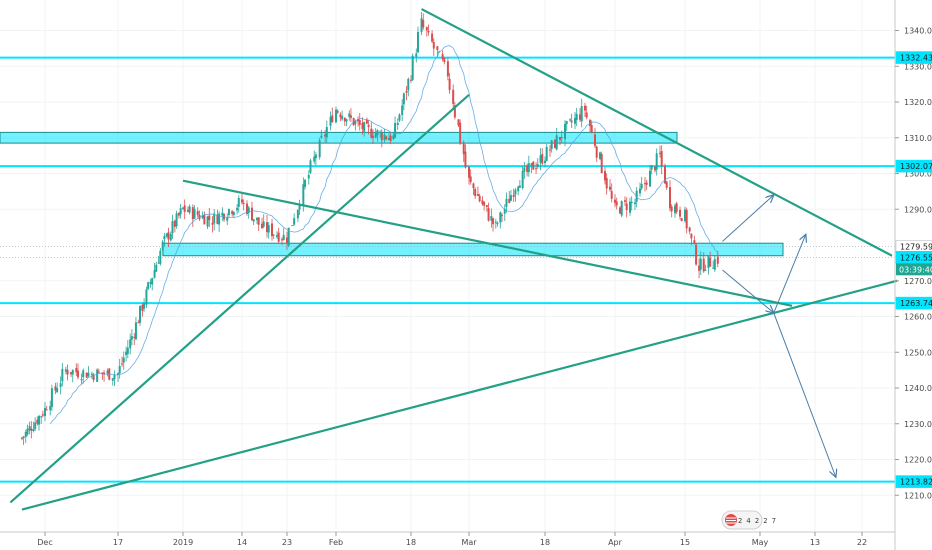 This screenshot has width=932, height=550. I want to click on price-marker-label: 1332.43, so click(916, 58).